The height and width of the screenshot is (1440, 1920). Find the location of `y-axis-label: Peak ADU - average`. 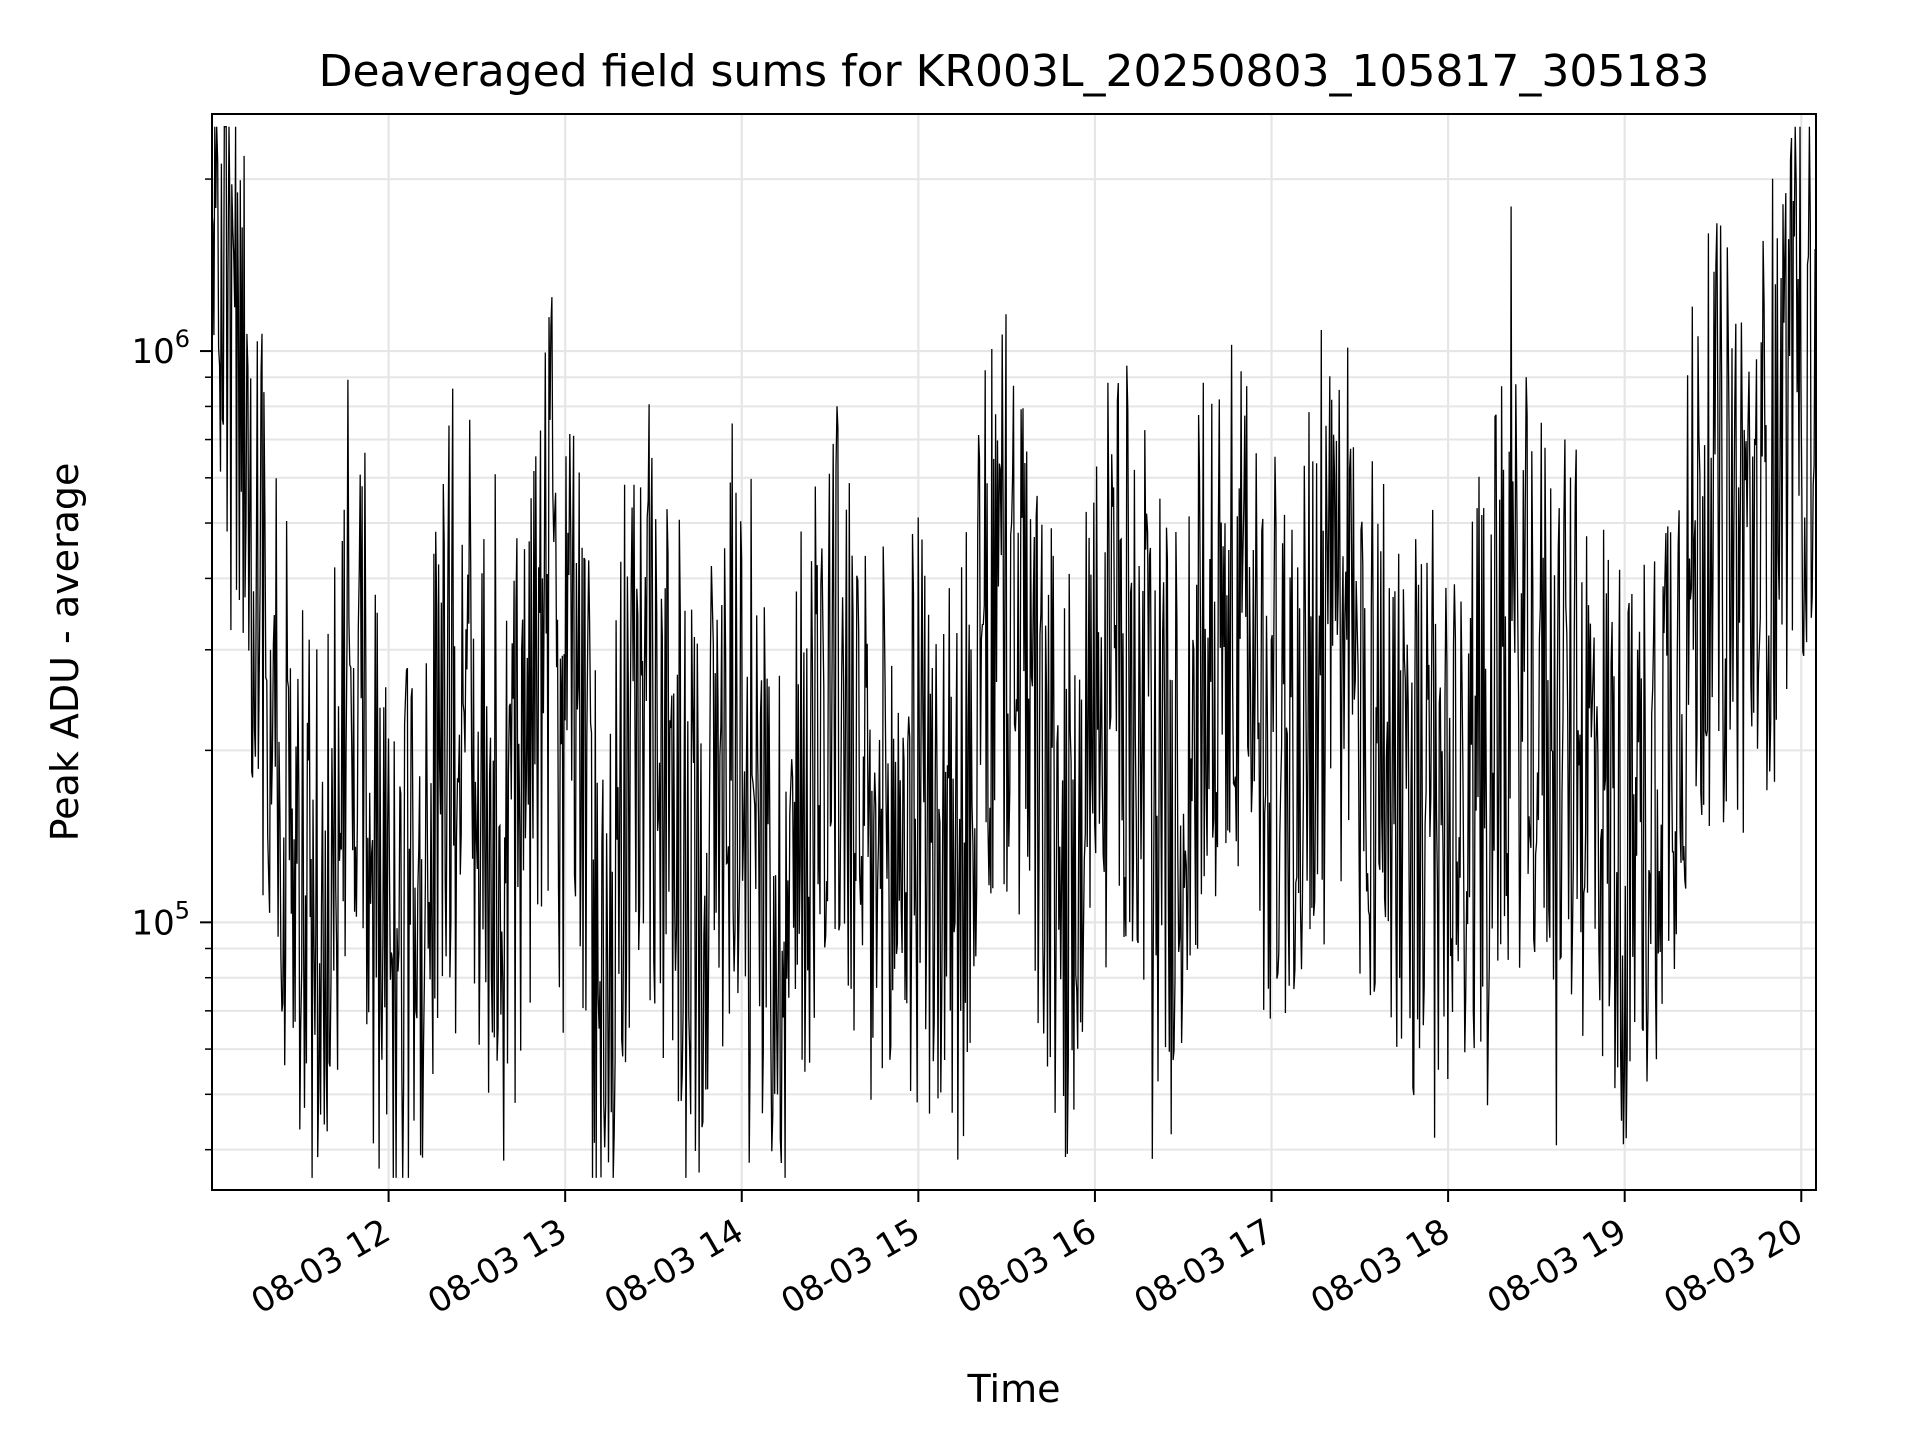

y-axis-label: Peak ADU - average is located at coordinates (65, 652).